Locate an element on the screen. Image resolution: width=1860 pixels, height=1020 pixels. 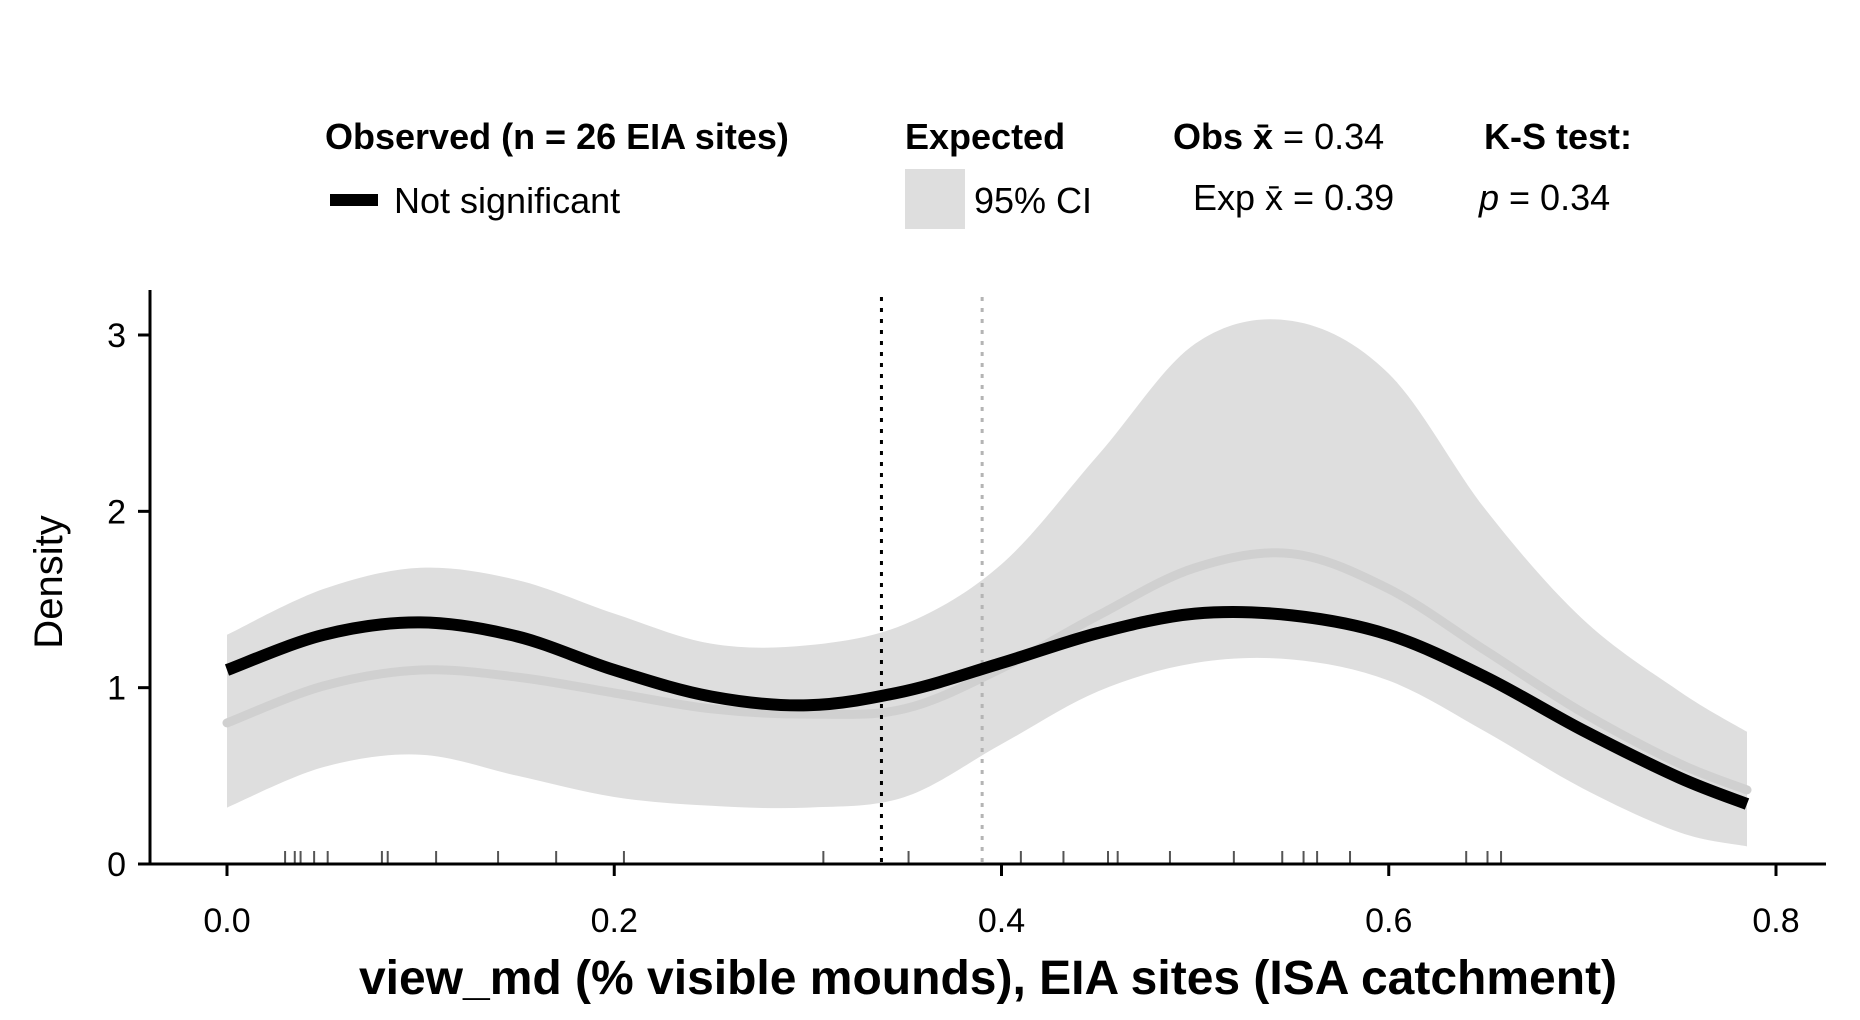
y-ticks: 0 1 2 3 is located at coordinates (128, 600).